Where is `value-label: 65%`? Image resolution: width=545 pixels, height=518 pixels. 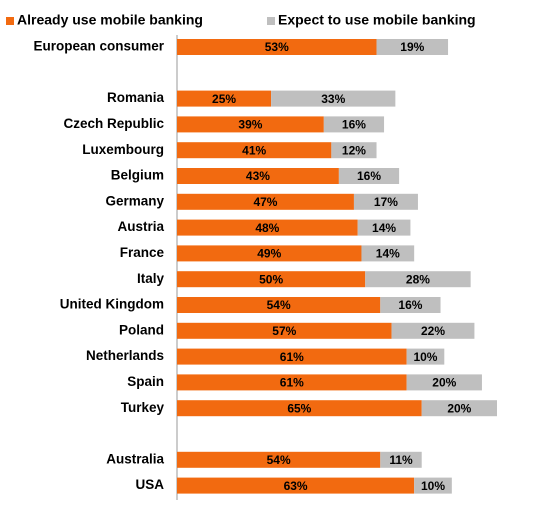
value-label: 65% is located at coordinates (299, 408).